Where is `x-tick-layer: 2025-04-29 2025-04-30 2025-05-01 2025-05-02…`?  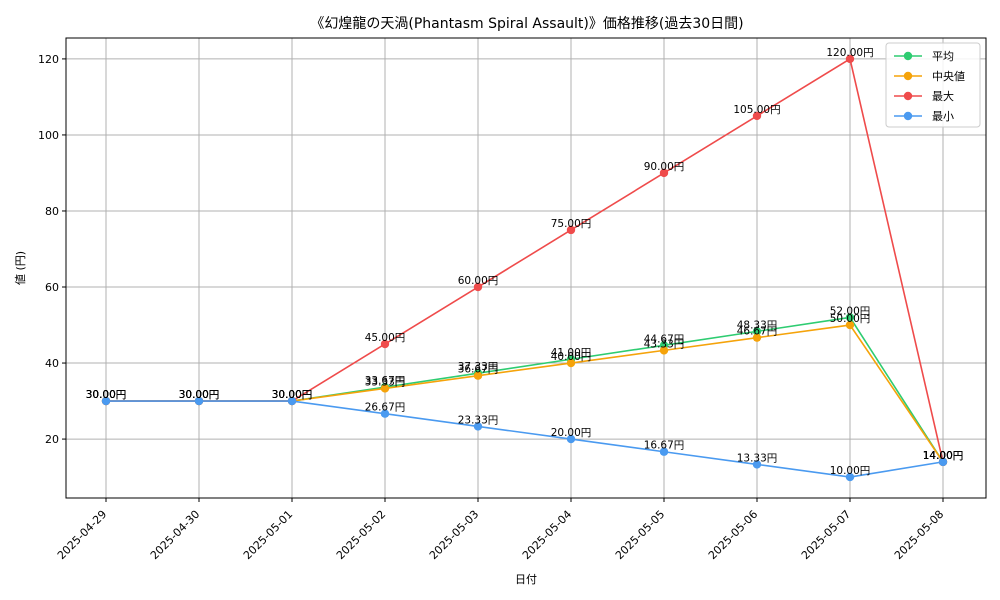 x-tick-layer: 2025-04-29 2025-04-30 2025-05-01 2025-05-02… is located at coordinates (500, 530).